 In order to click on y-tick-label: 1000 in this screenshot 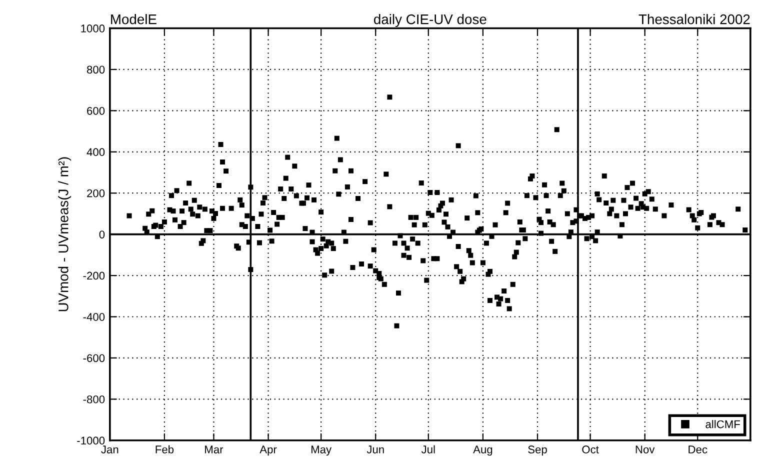, I will do `click(93, 28)`.